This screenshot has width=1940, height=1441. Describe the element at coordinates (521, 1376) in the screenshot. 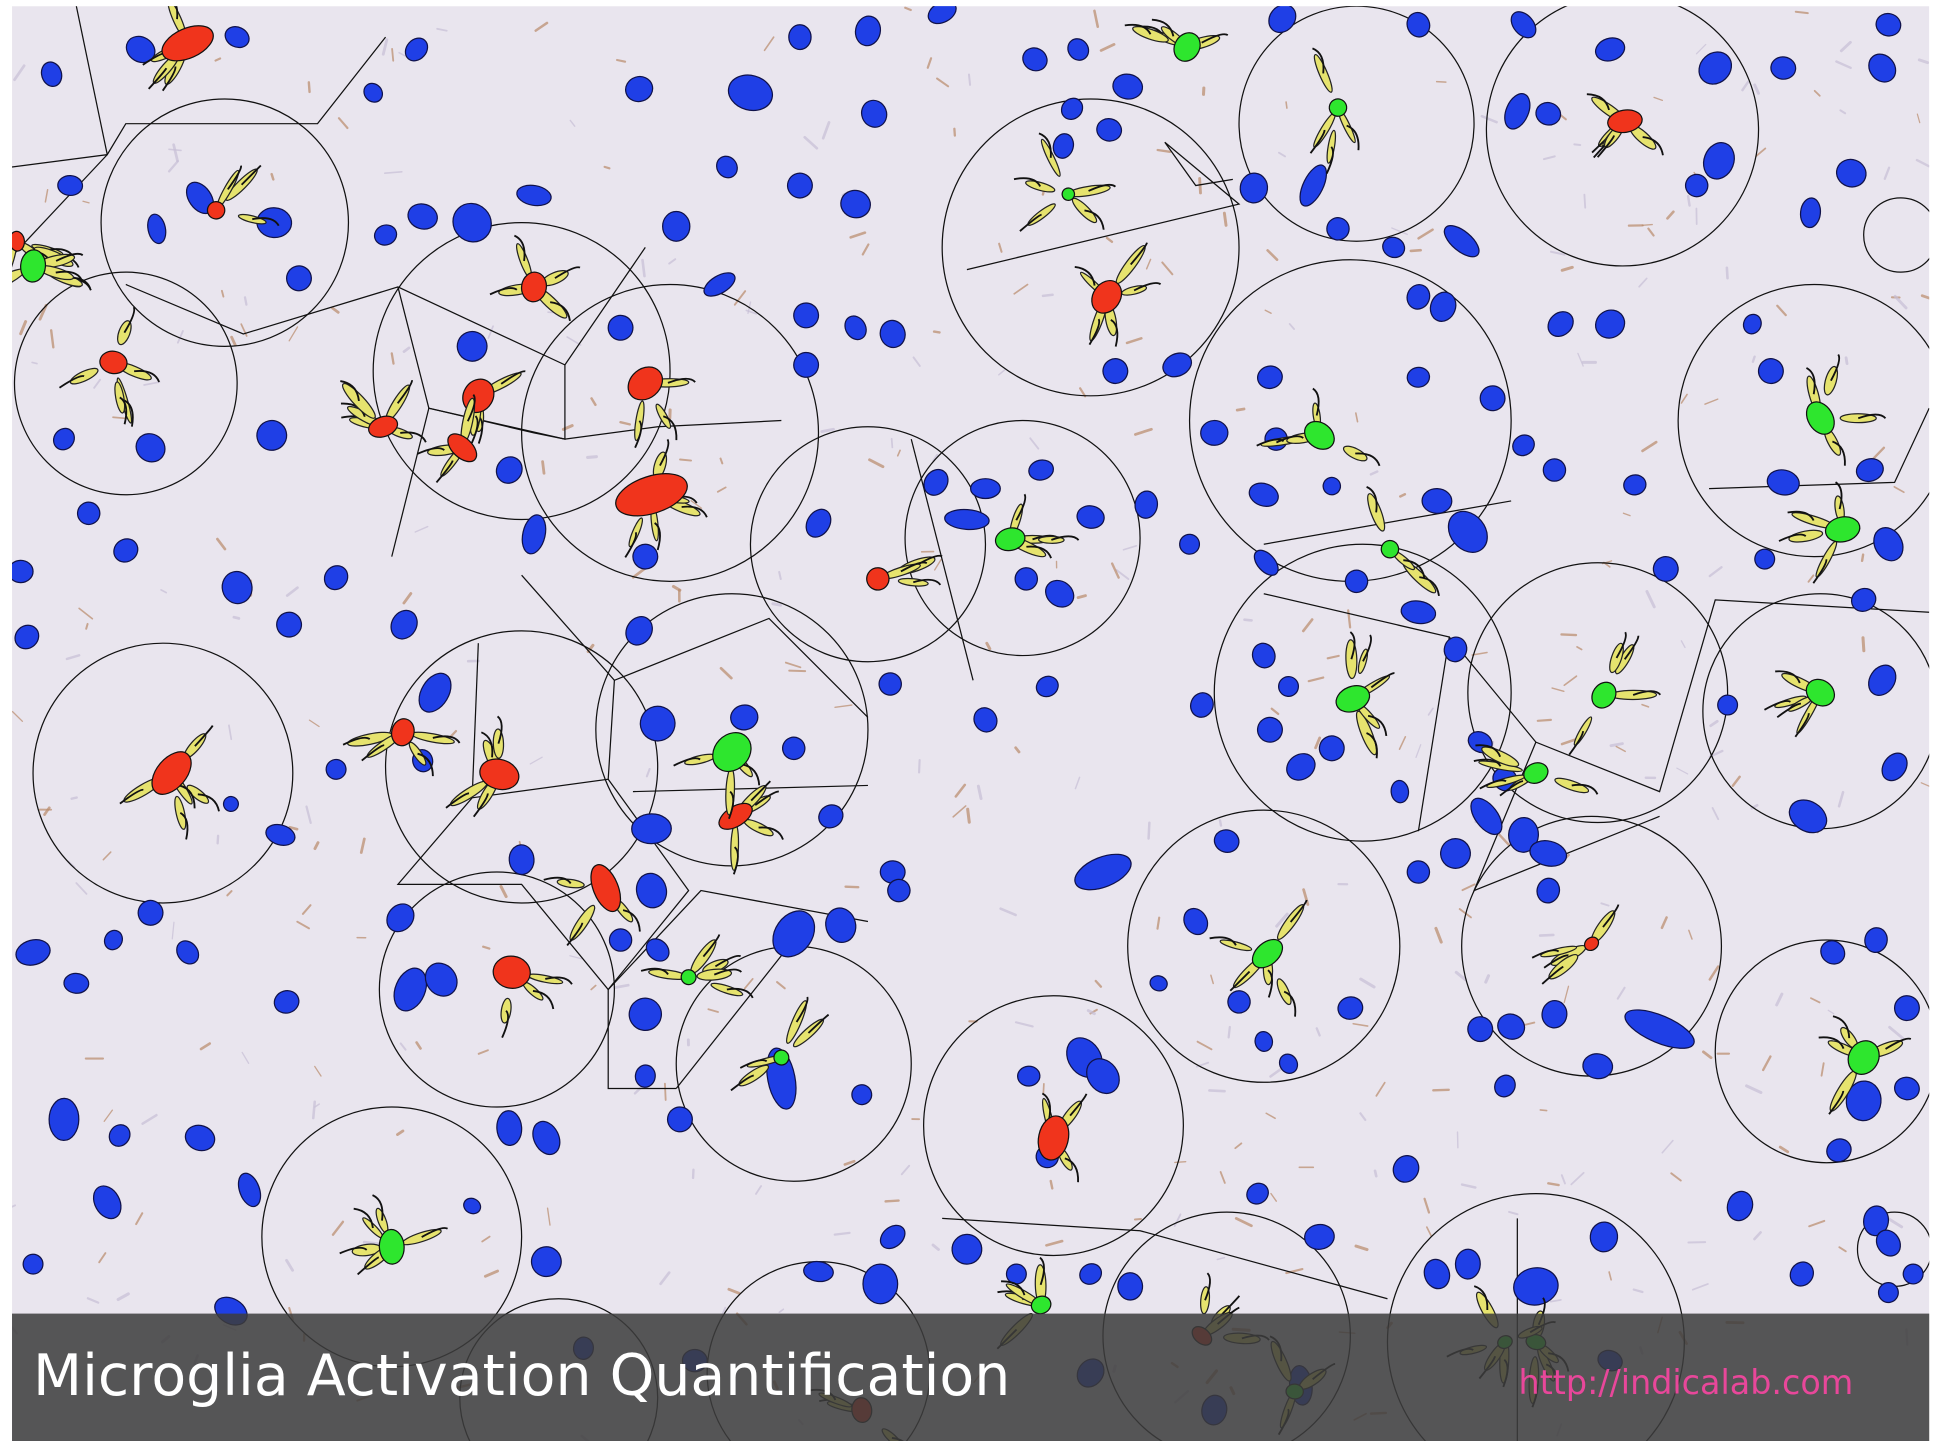

I see `caption-title: Microglia Activation Quantification` at that location.